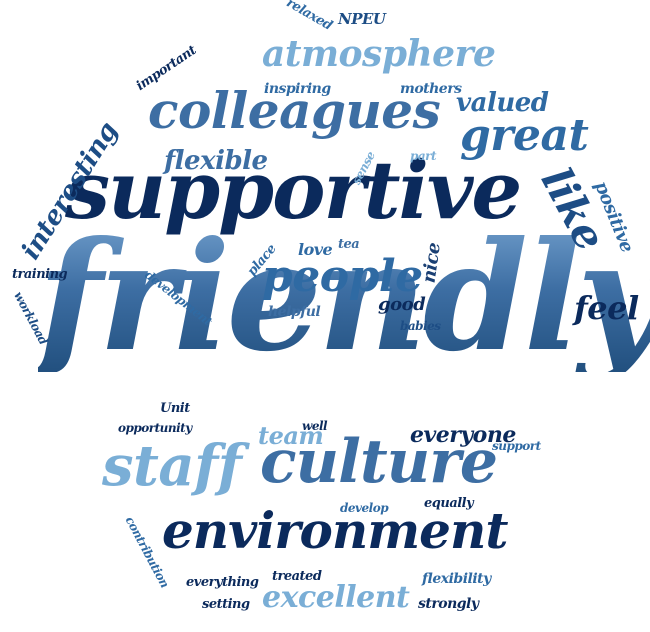 This screenshot has height=632, width=650. I want to click on word-colleagues: colleagues, so click(294, 110).